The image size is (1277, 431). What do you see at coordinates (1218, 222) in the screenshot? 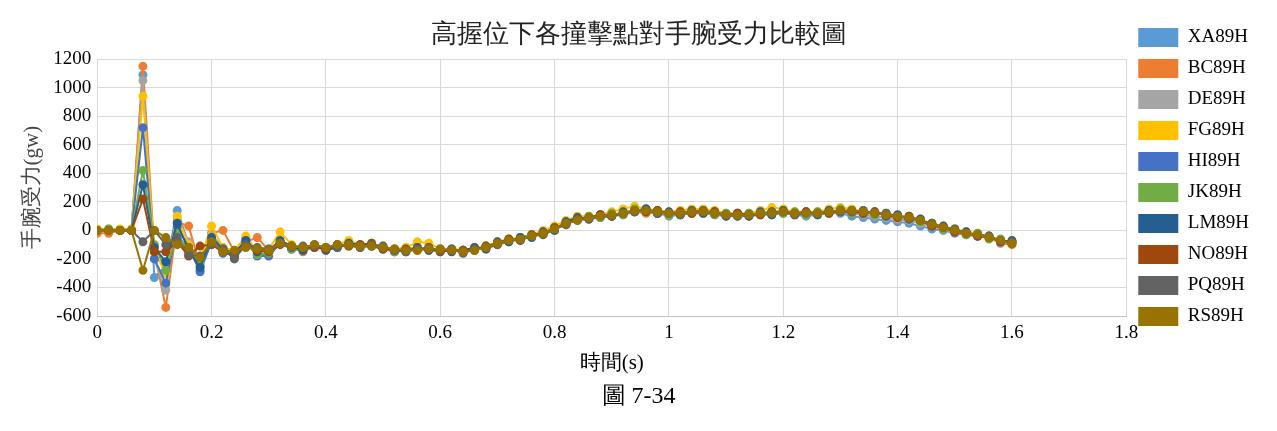
I see `legend-label: LM89H` at bounding box center [1218, 222].